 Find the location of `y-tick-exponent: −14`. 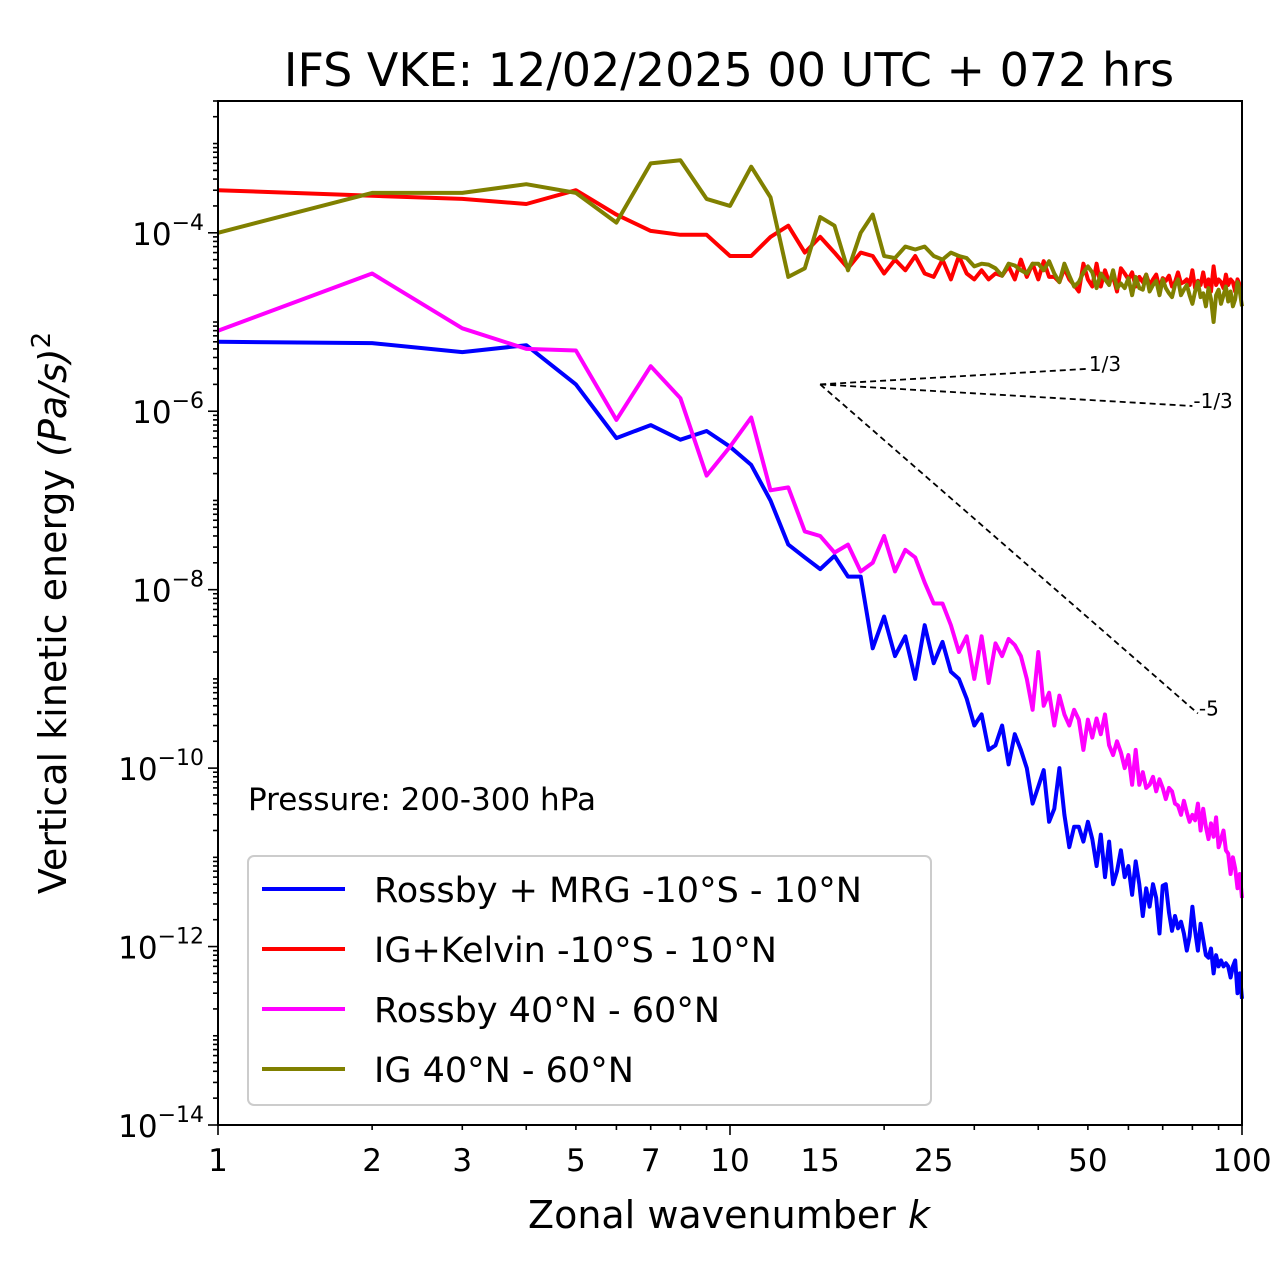

y-tick-exponent: −14 is located at coordinates (181, 1115).